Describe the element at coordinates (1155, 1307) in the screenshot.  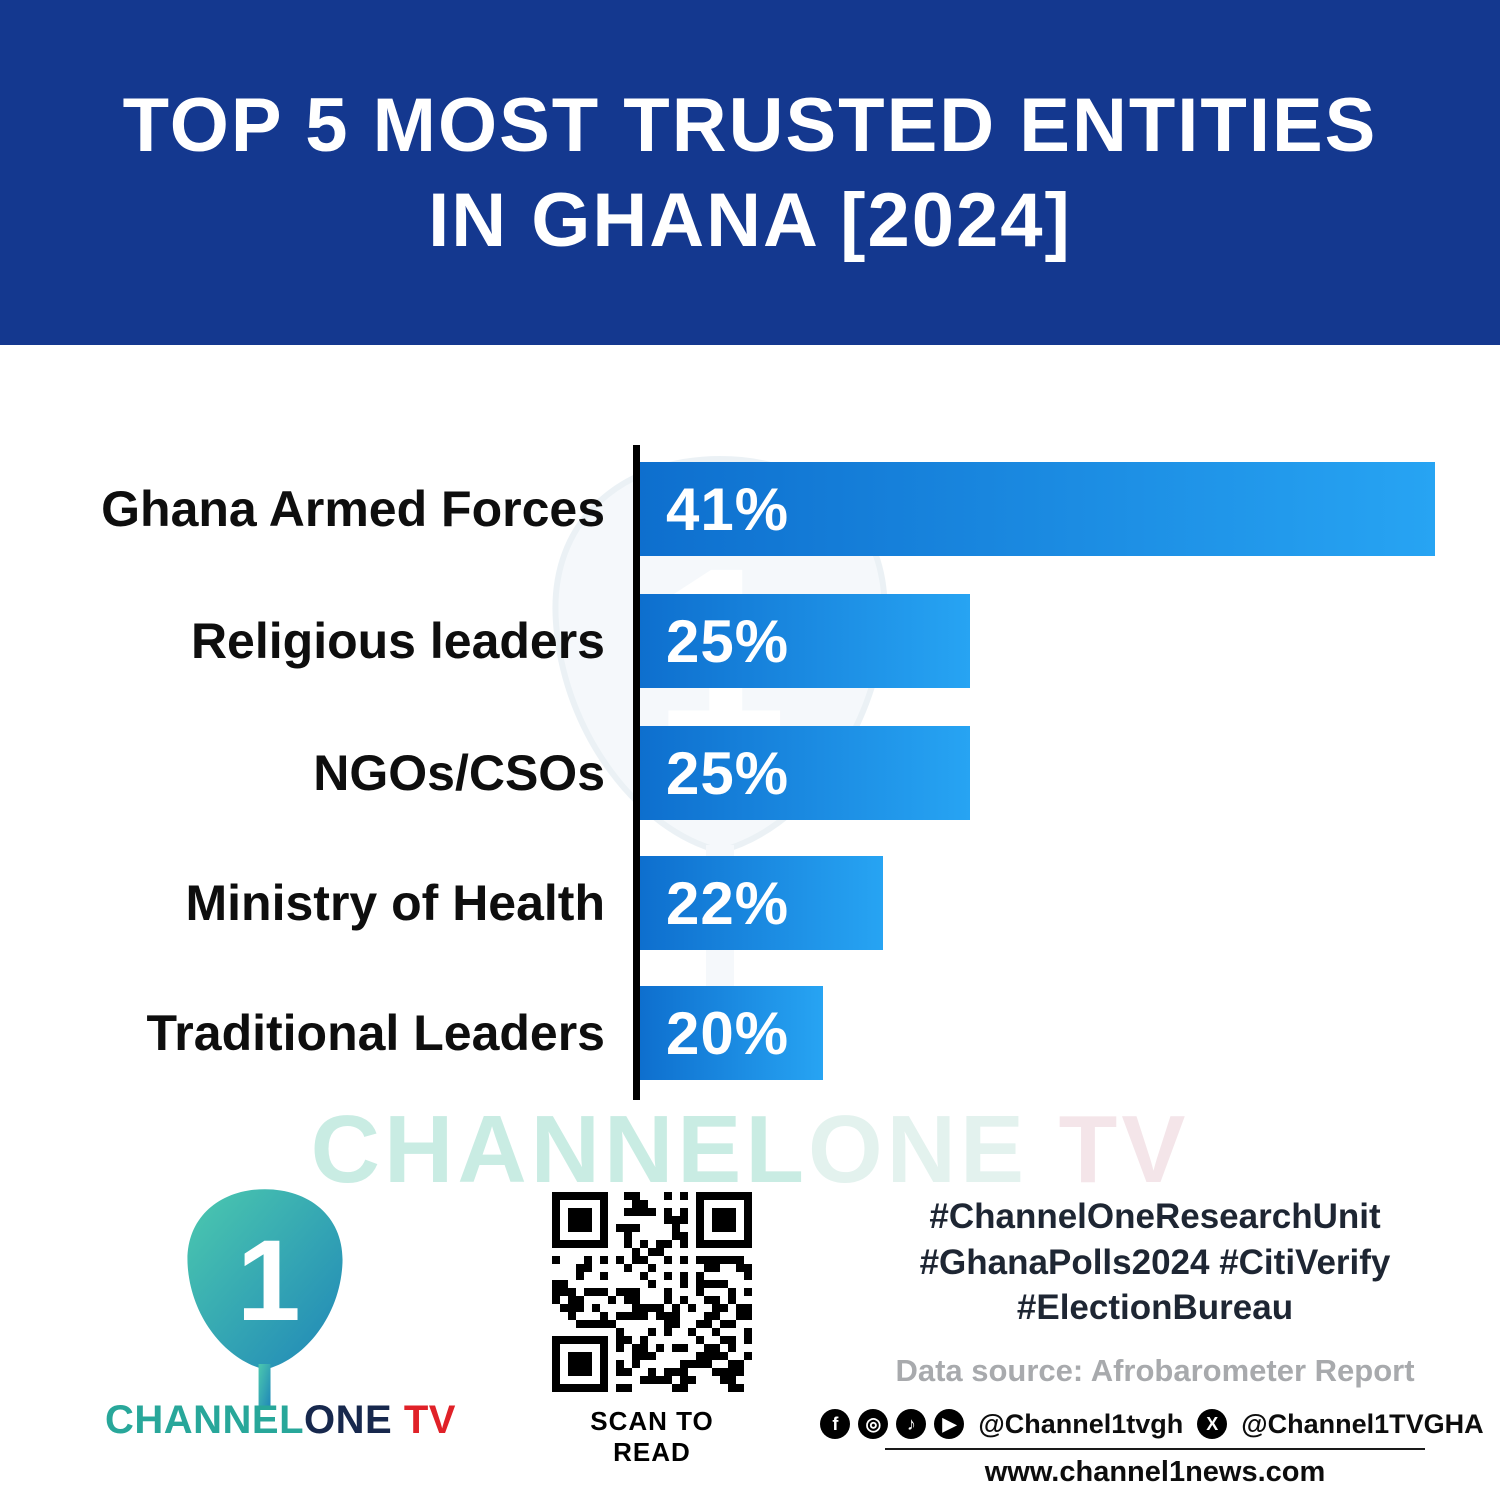
I see `hashtag-line: #ElectionBureau` at that location.